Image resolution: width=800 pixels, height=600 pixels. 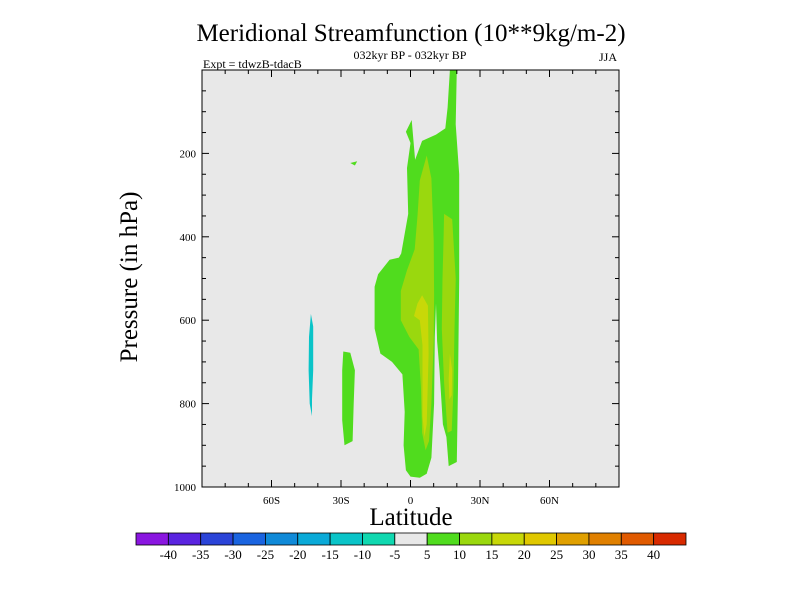 I want to click on colorbar-level-label: -20, so click(x=297, y=554).